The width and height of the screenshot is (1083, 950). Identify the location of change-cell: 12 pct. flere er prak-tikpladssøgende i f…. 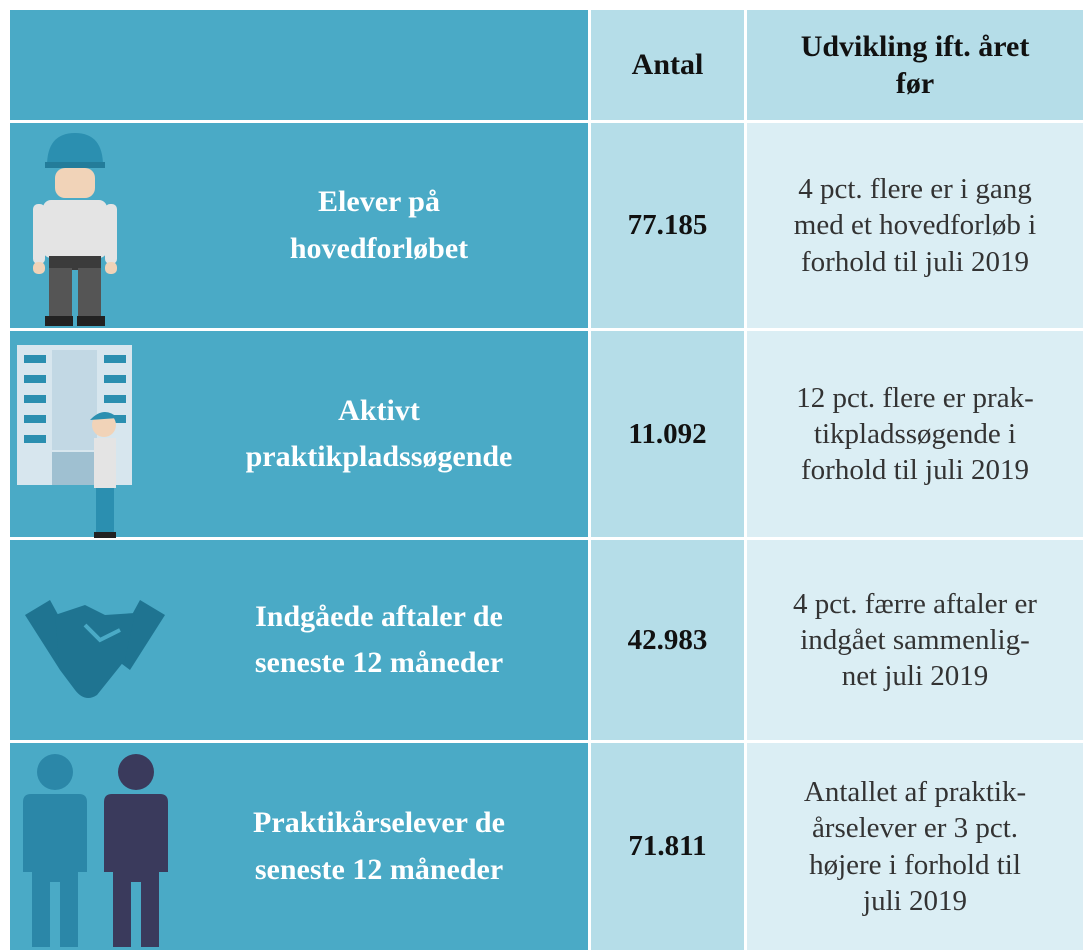
(915, 434).